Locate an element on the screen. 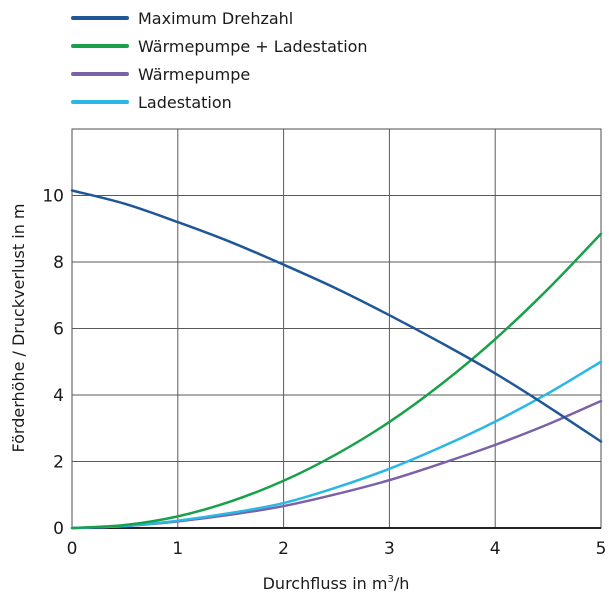  x-axis-label: Durchfluss in m3/h is located at coordinates (336, 583).